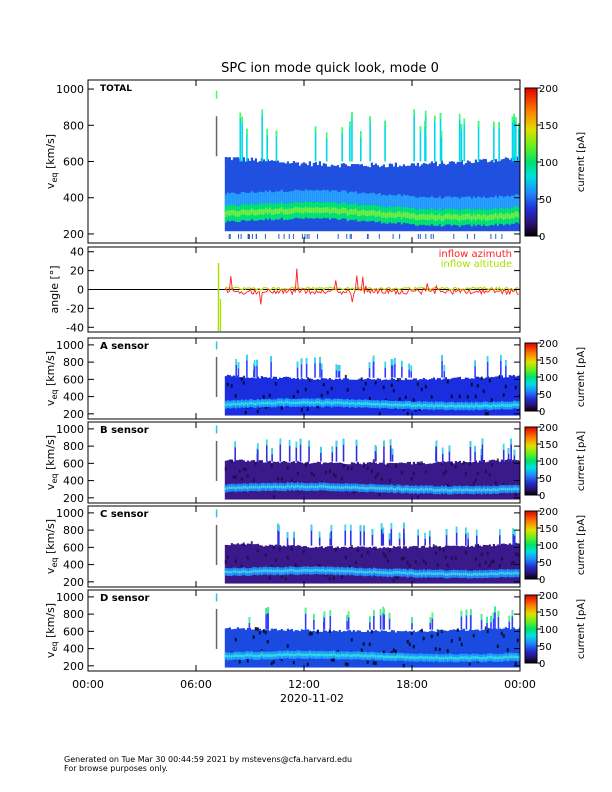 This screenshot has width=612, height=792. Describe the element at coordinates (80, 290) in the screenshot. I see `y-tick-label: 0` at that location.